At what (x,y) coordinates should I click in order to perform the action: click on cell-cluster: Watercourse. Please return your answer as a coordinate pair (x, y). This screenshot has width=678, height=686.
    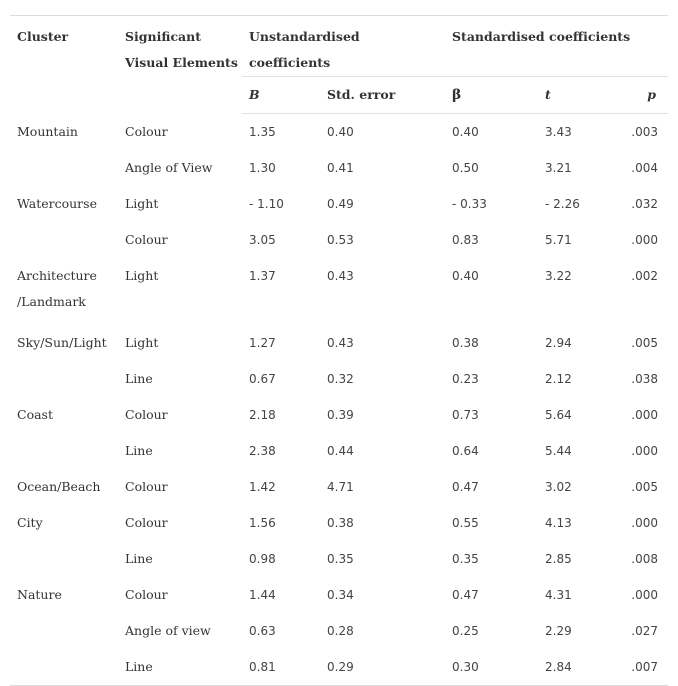
    Looking at the image, I should click on (57, 203).